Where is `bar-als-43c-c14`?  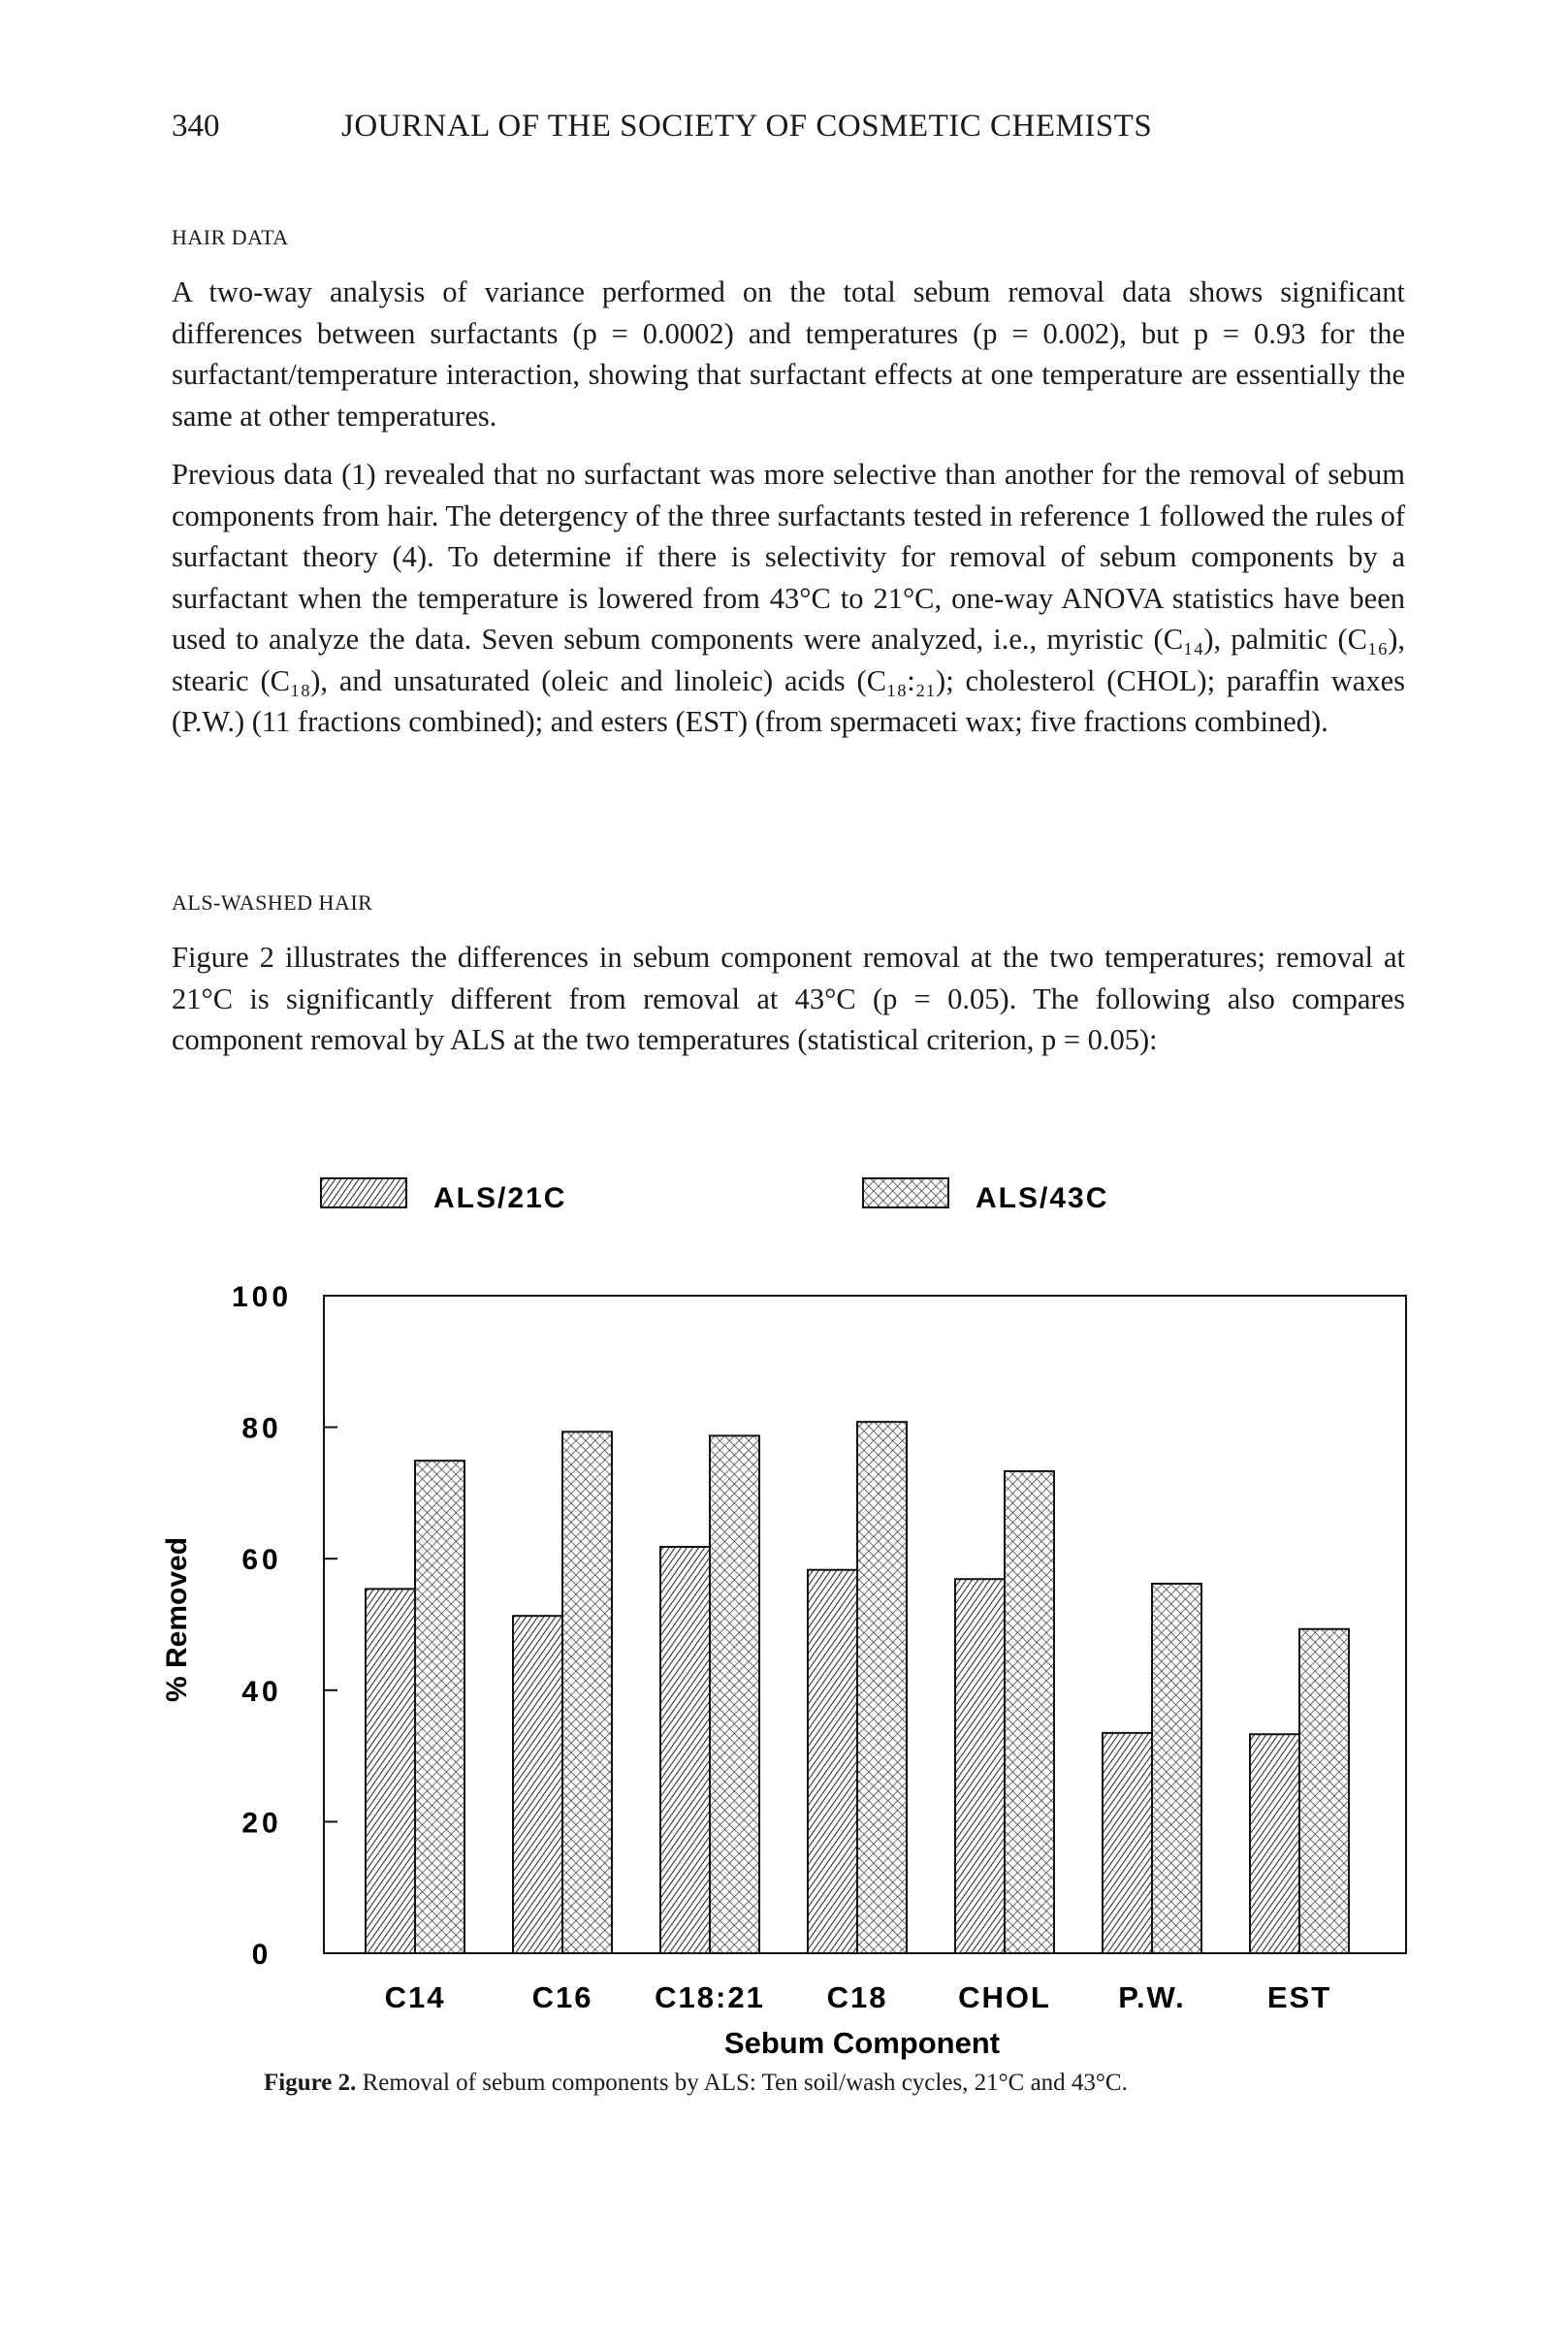 bar-als-43c-c14 is located at coordinates (439, 1707).